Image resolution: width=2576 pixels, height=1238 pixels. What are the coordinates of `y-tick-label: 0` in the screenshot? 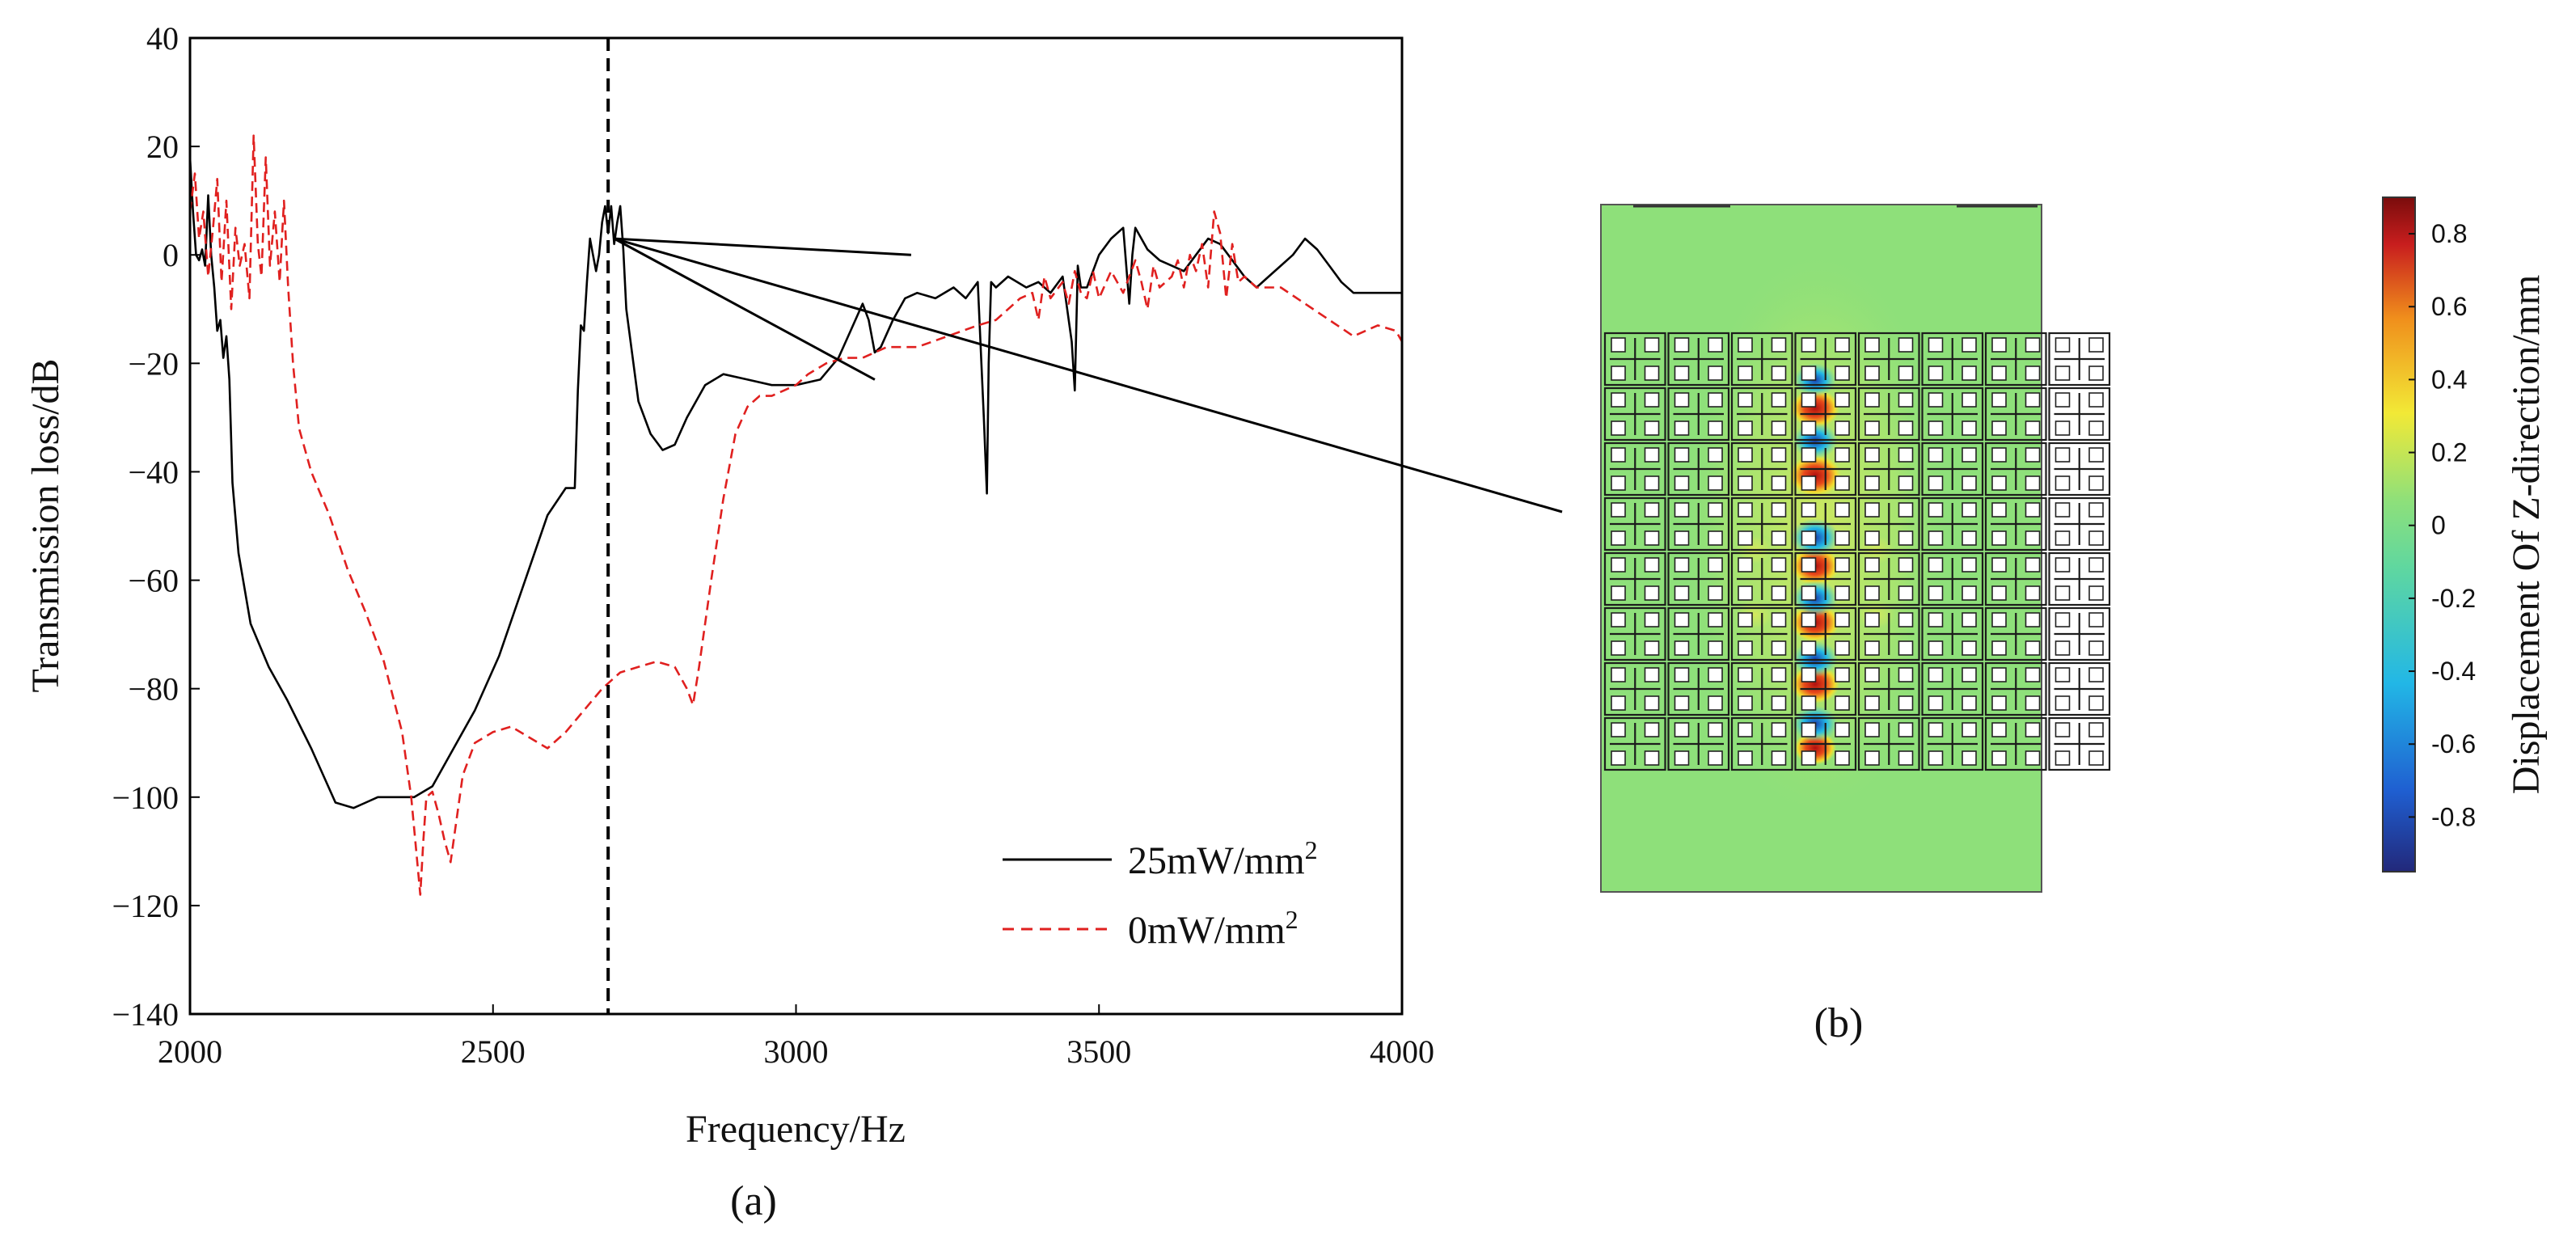 It's located at (171, 255).